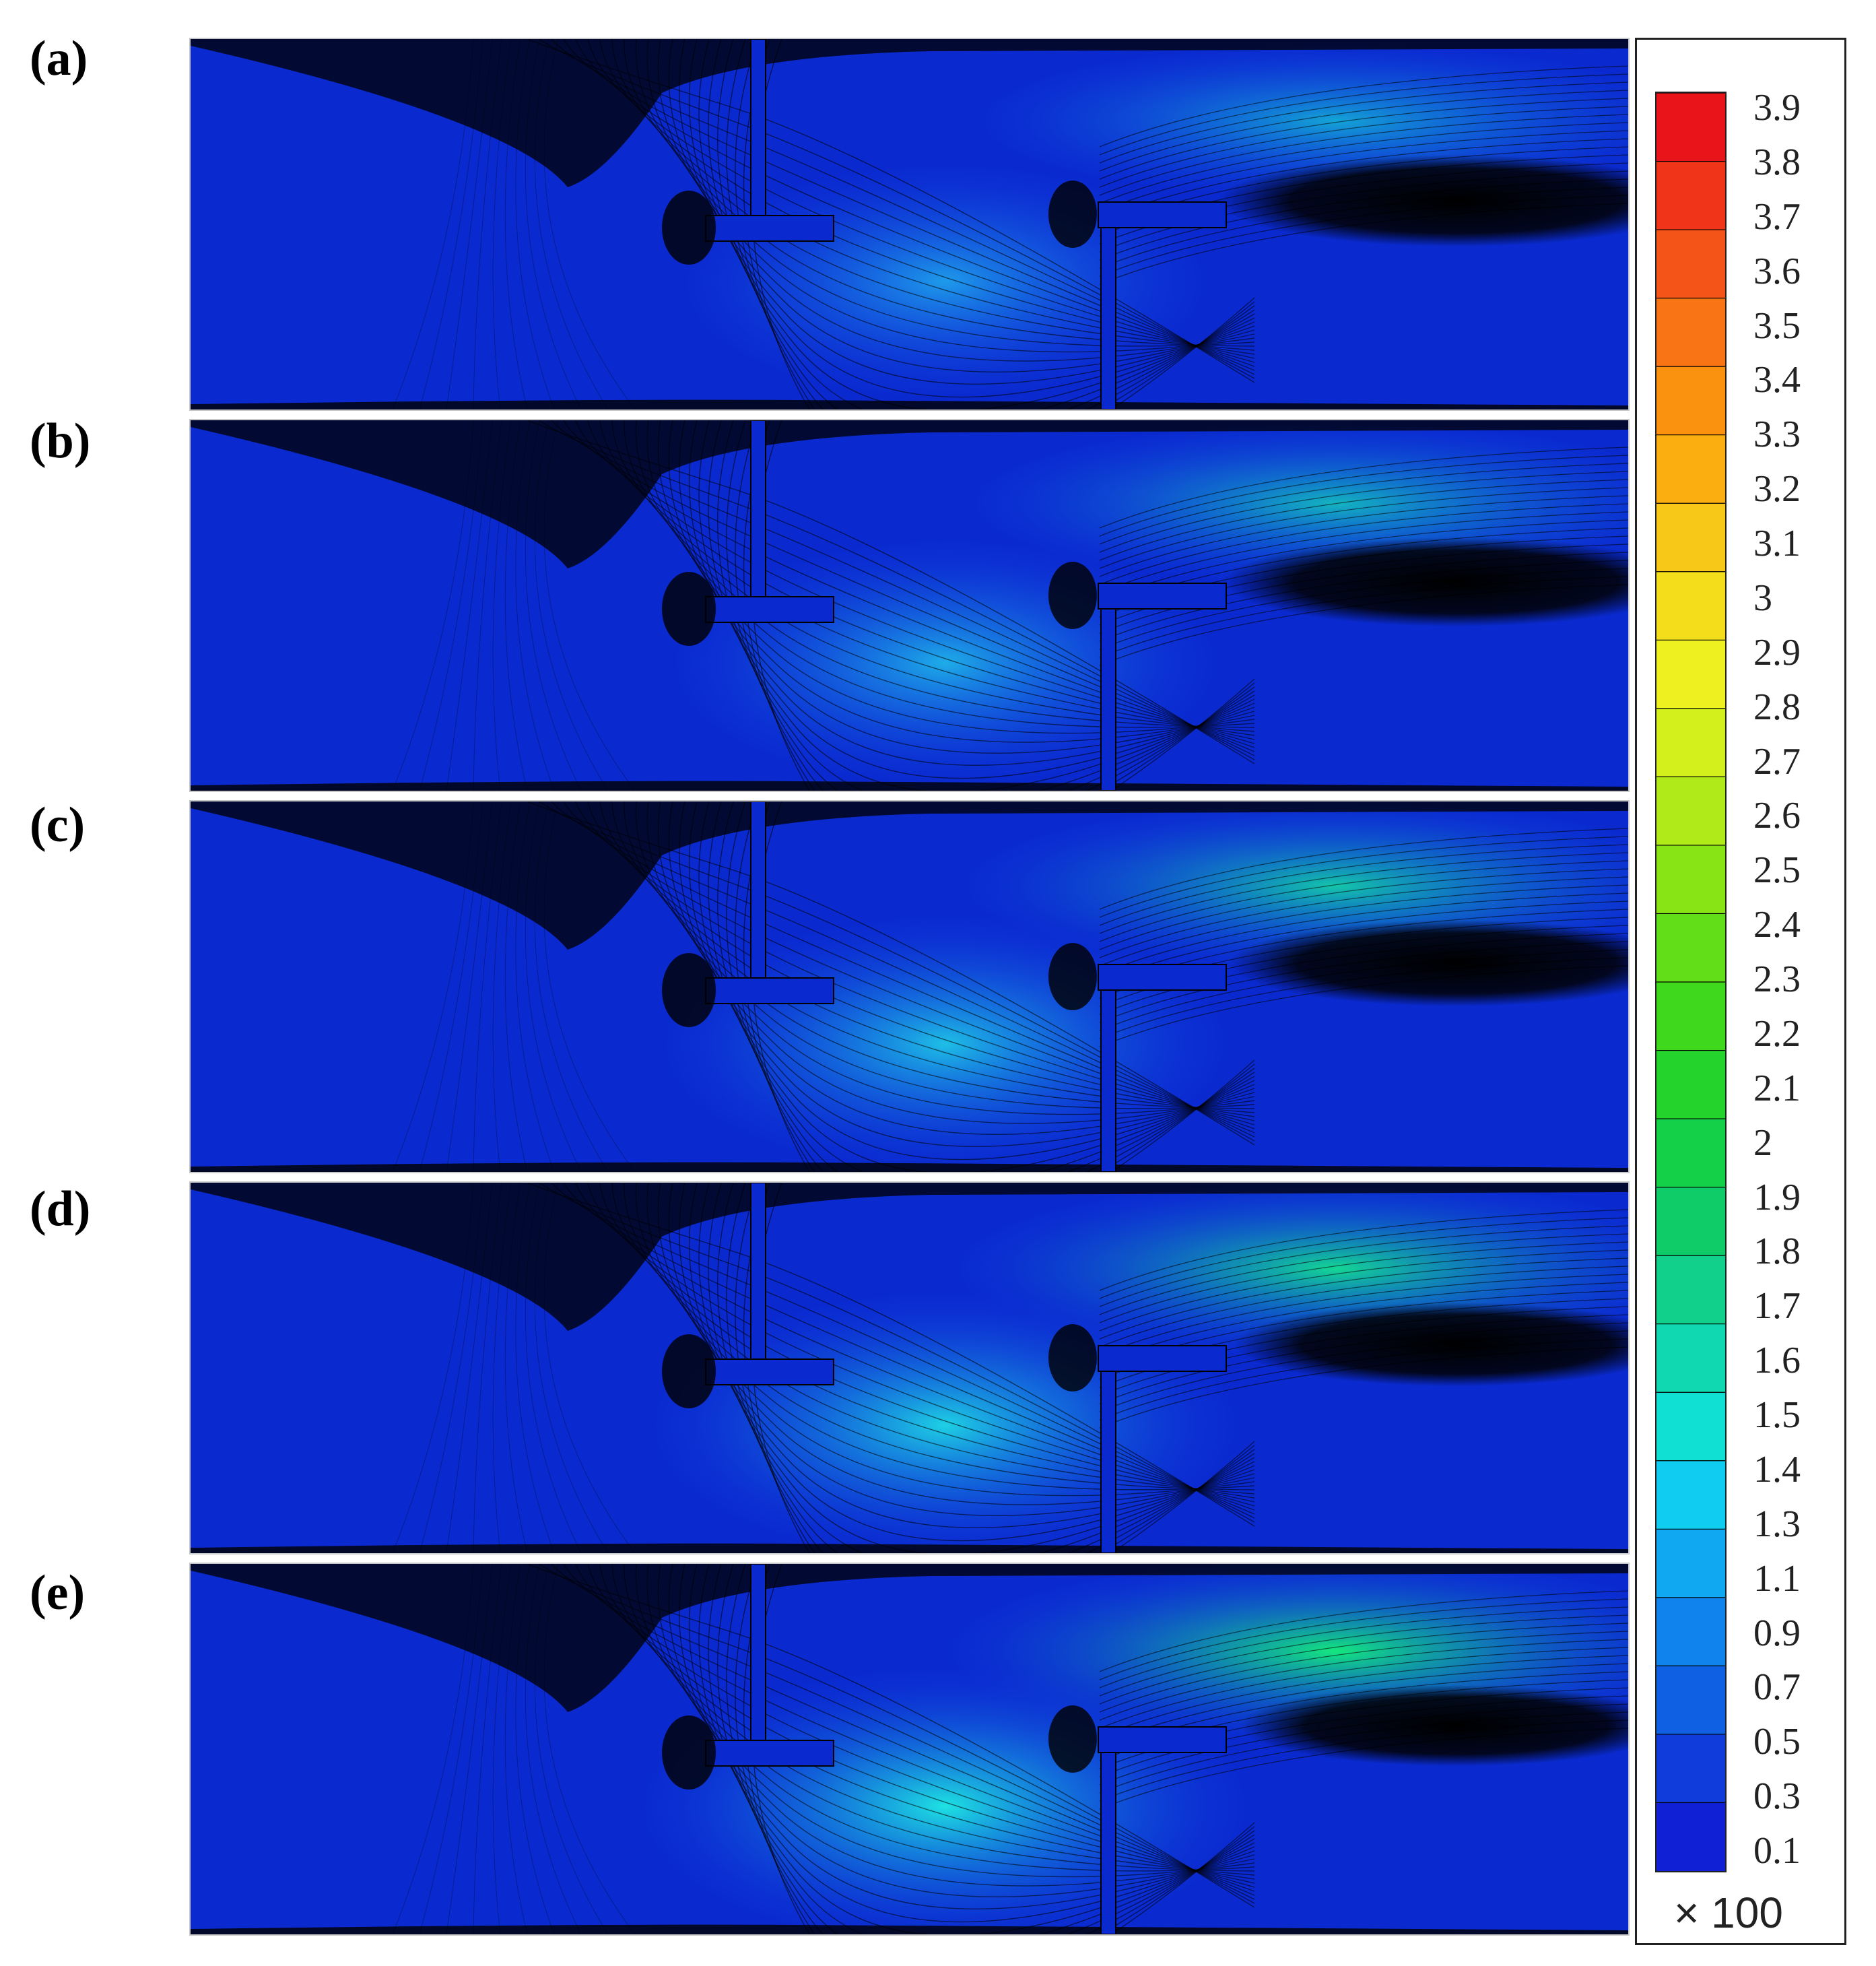 The height and width of the screenshot is (1966, 1876). I want to click on colorbar-tick-label: 0.7, so click(1777, 1687).